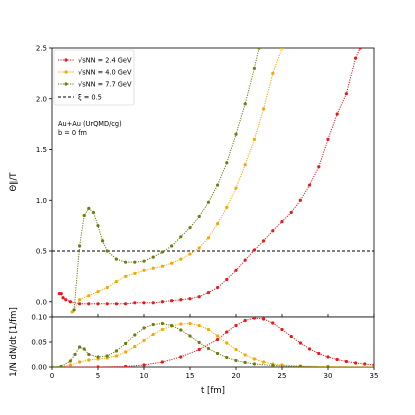  Describe the element at coordinates (90, 124) in the screenshot. I see `collision-annotation: Au+Au (UrQMD/cg)` at that location.